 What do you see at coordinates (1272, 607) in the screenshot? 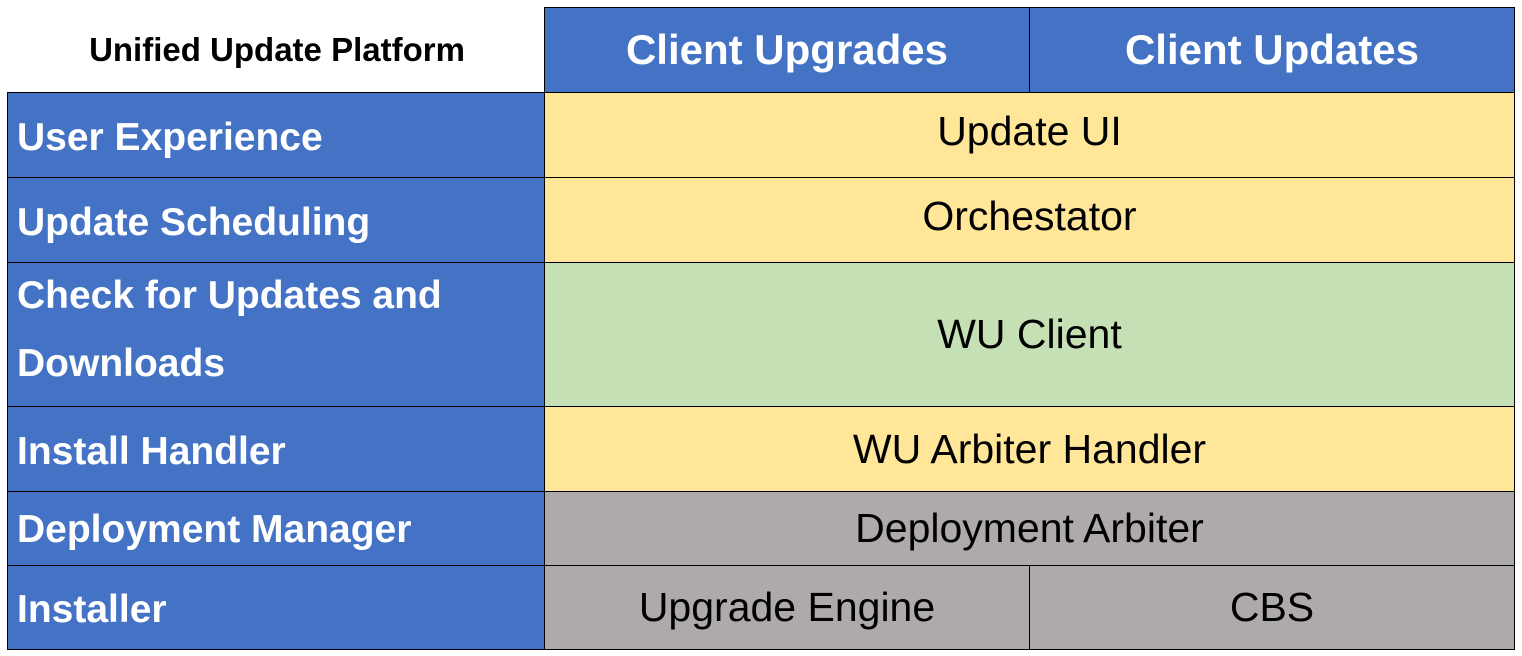
I see `cell-cbs: CBS` at bounding box center [1272, 607].